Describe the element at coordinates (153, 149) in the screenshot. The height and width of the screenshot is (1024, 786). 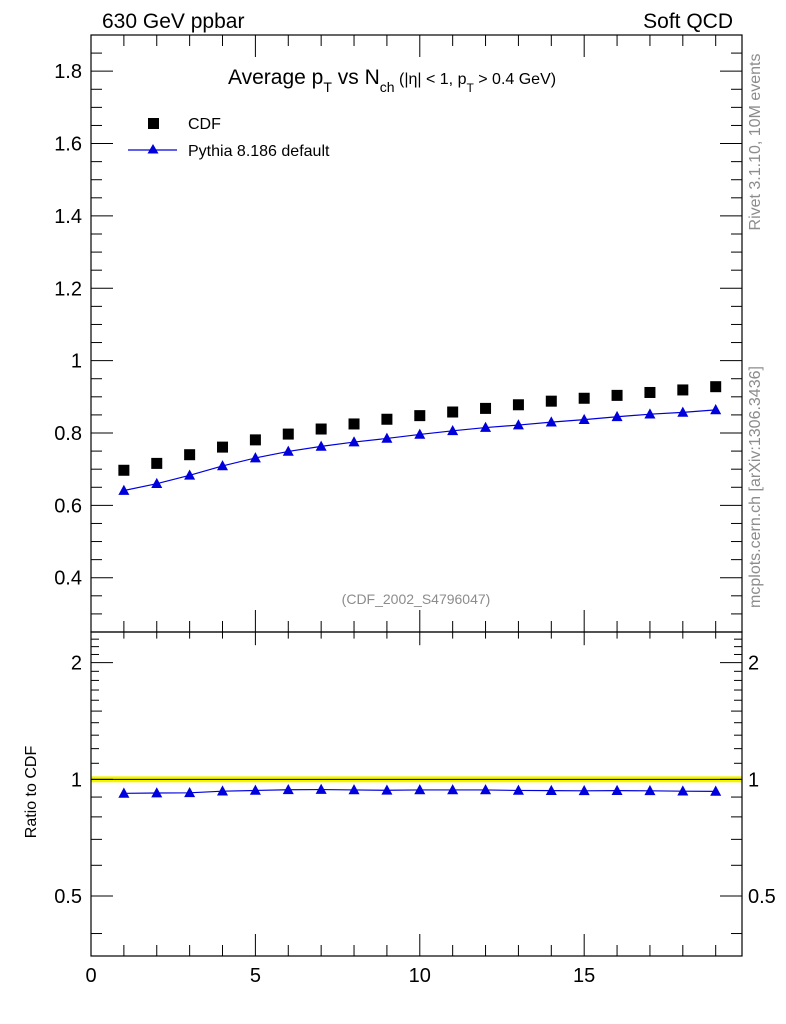
I see `legend-marker-pythia` at that location.